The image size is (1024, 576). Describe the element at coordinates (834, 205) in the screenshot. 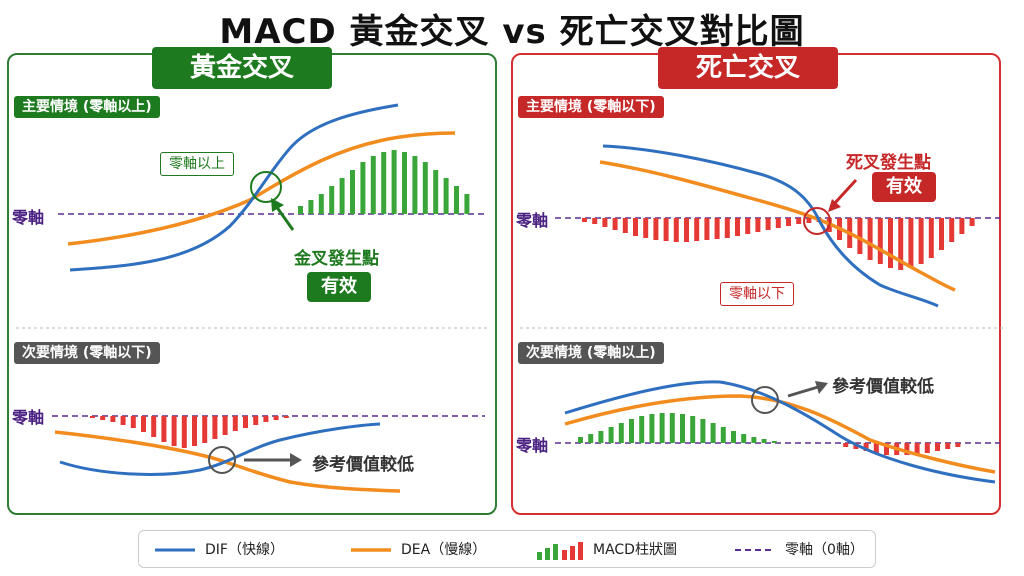

I see `death-cross-arrow-head` at that location.